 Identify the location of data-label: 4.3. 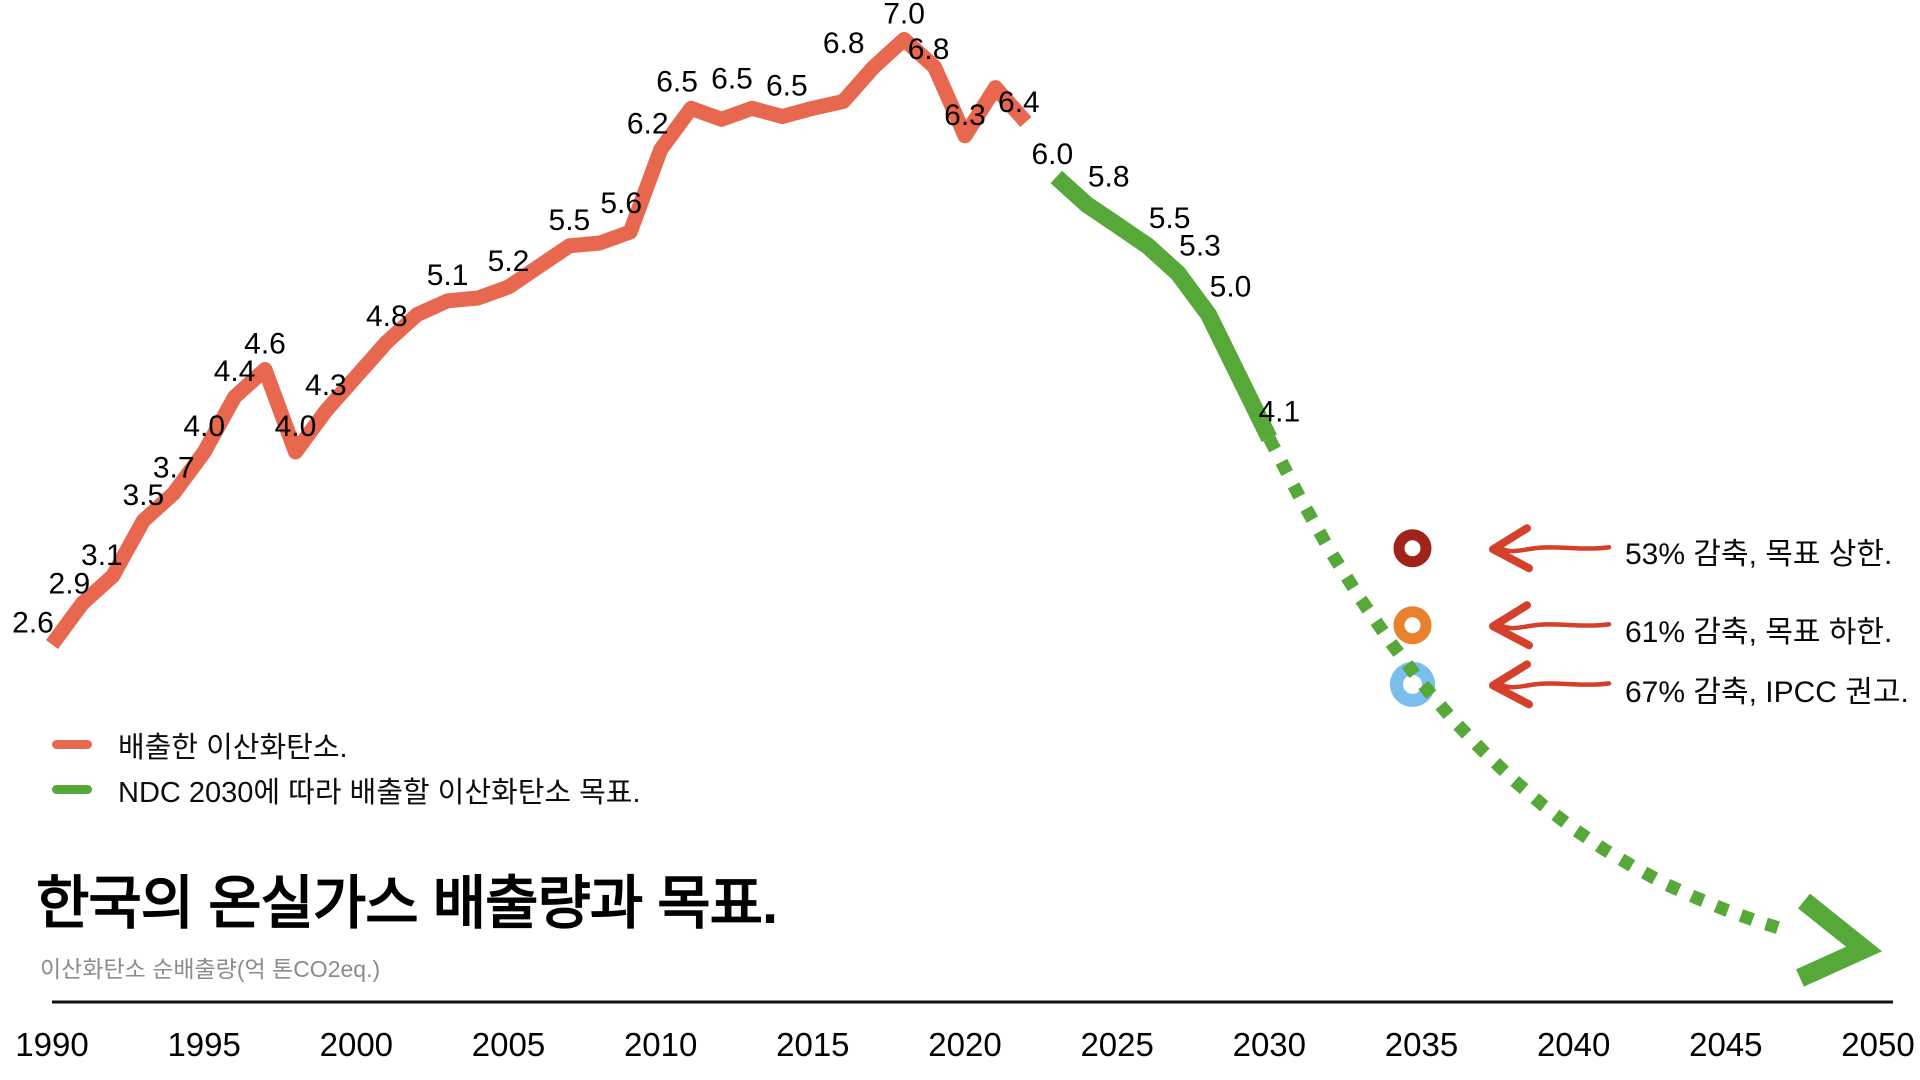
(326, 385).